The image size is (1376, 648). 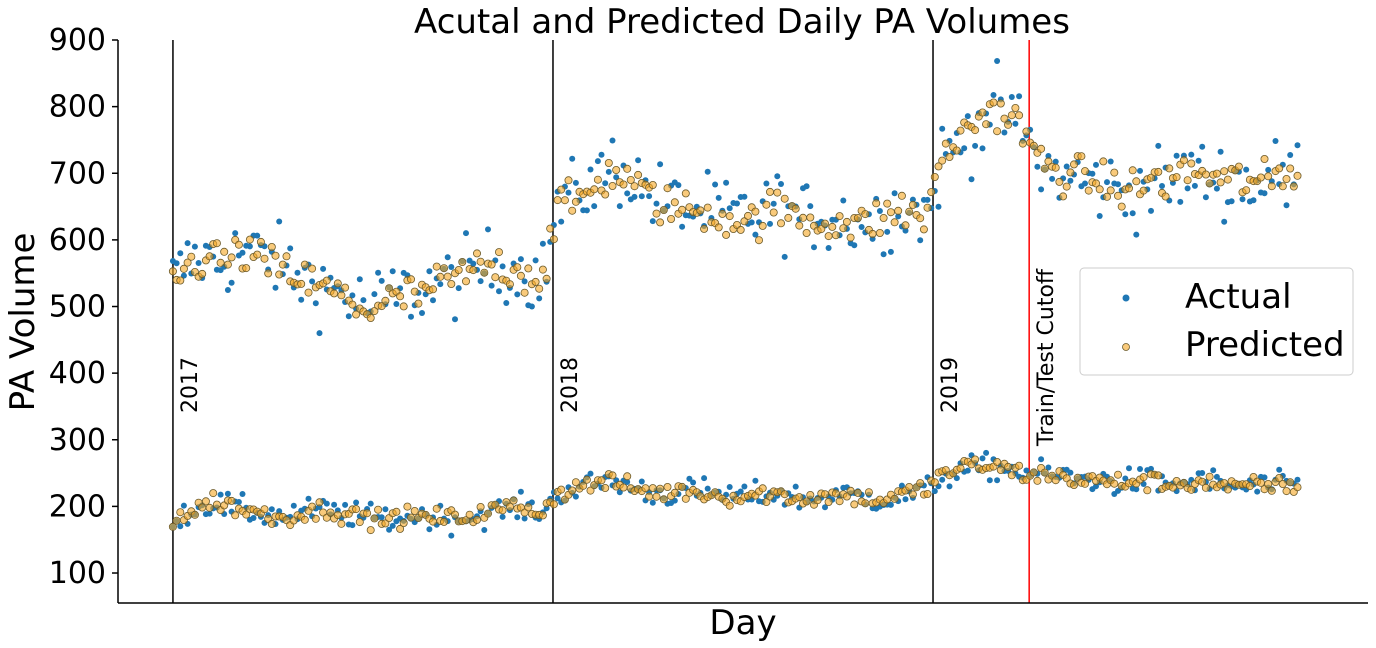 What do you see at coordinates (77, 107) in the screenshot?
I see `y-tick-label: 800` at bounding box center [77, 107].